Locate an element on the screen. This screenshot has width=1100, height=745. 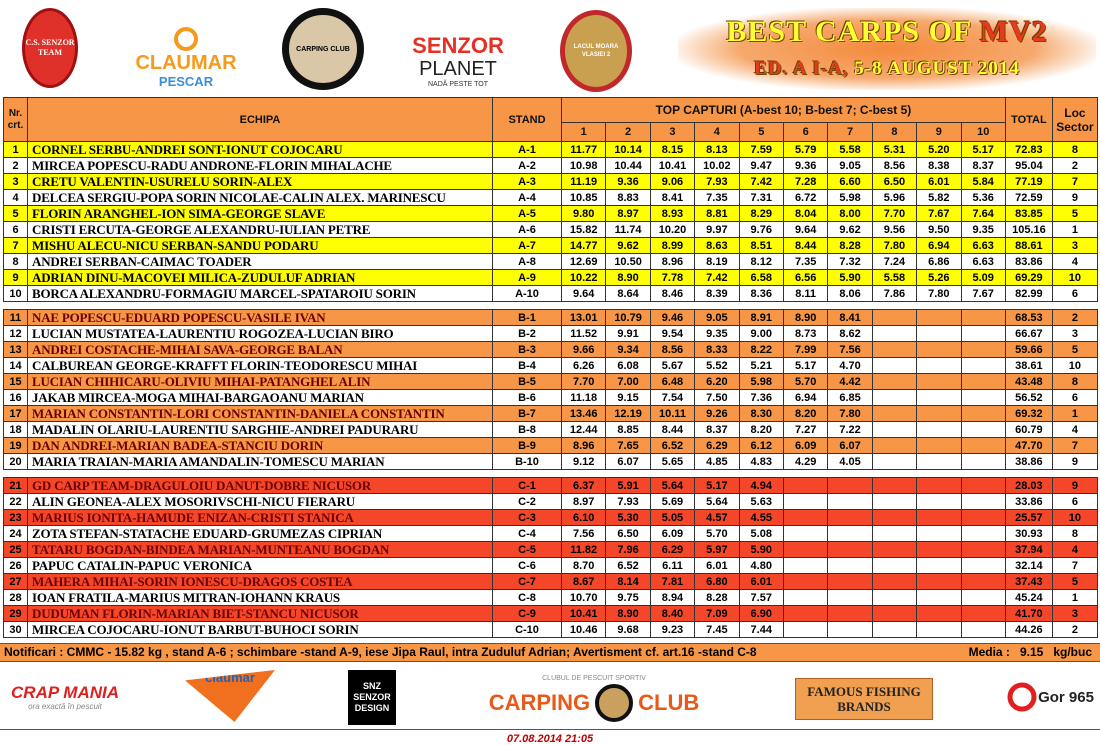
catch-4: 9.35 is located at coordinates (717, 333).